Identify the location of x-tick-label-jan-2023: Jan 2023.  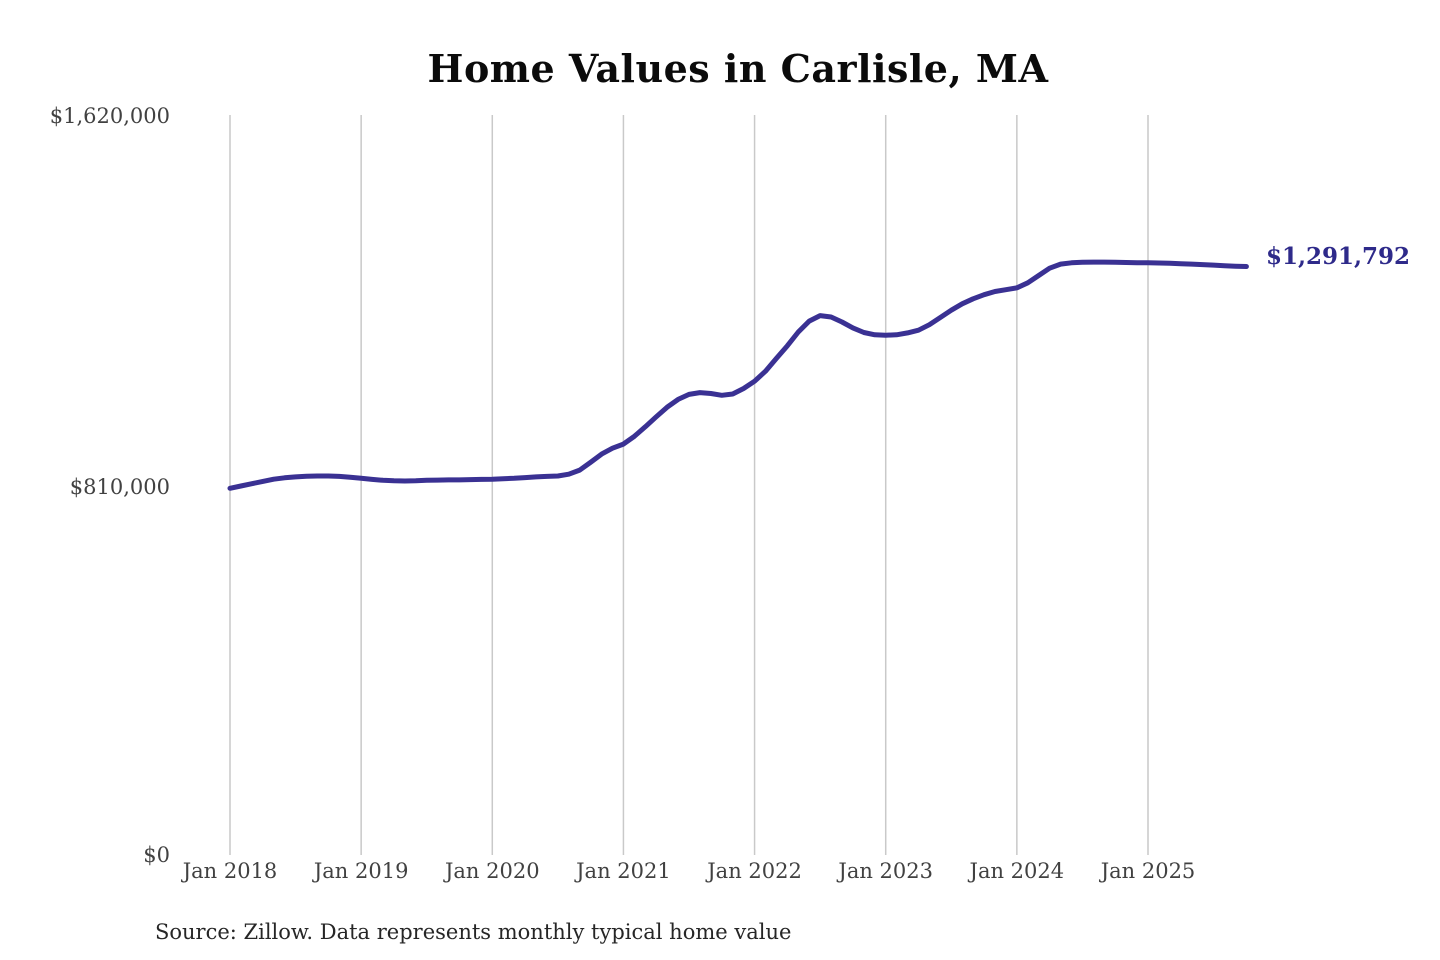
(885, 871).